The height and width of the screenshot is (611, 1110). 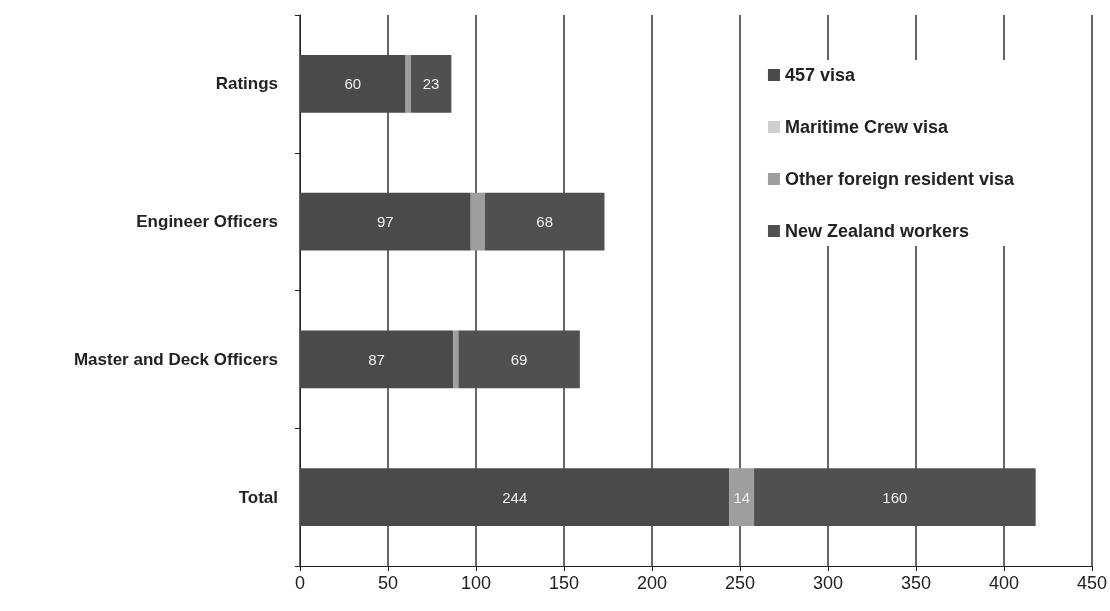 I want to click on data-label: 60, so click(x=353, y=84).